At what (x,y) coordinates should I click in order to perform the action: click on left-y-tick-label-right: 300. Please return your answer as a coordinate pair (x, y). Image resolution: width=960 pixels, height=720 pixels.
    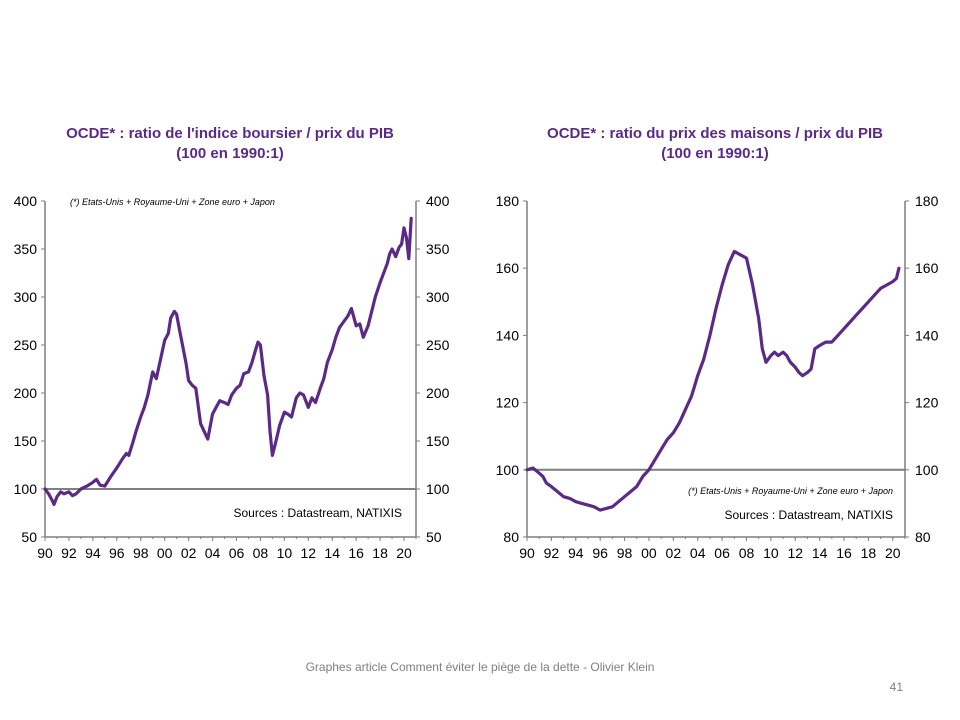
    Looking at the image, I should click on (438, 297).